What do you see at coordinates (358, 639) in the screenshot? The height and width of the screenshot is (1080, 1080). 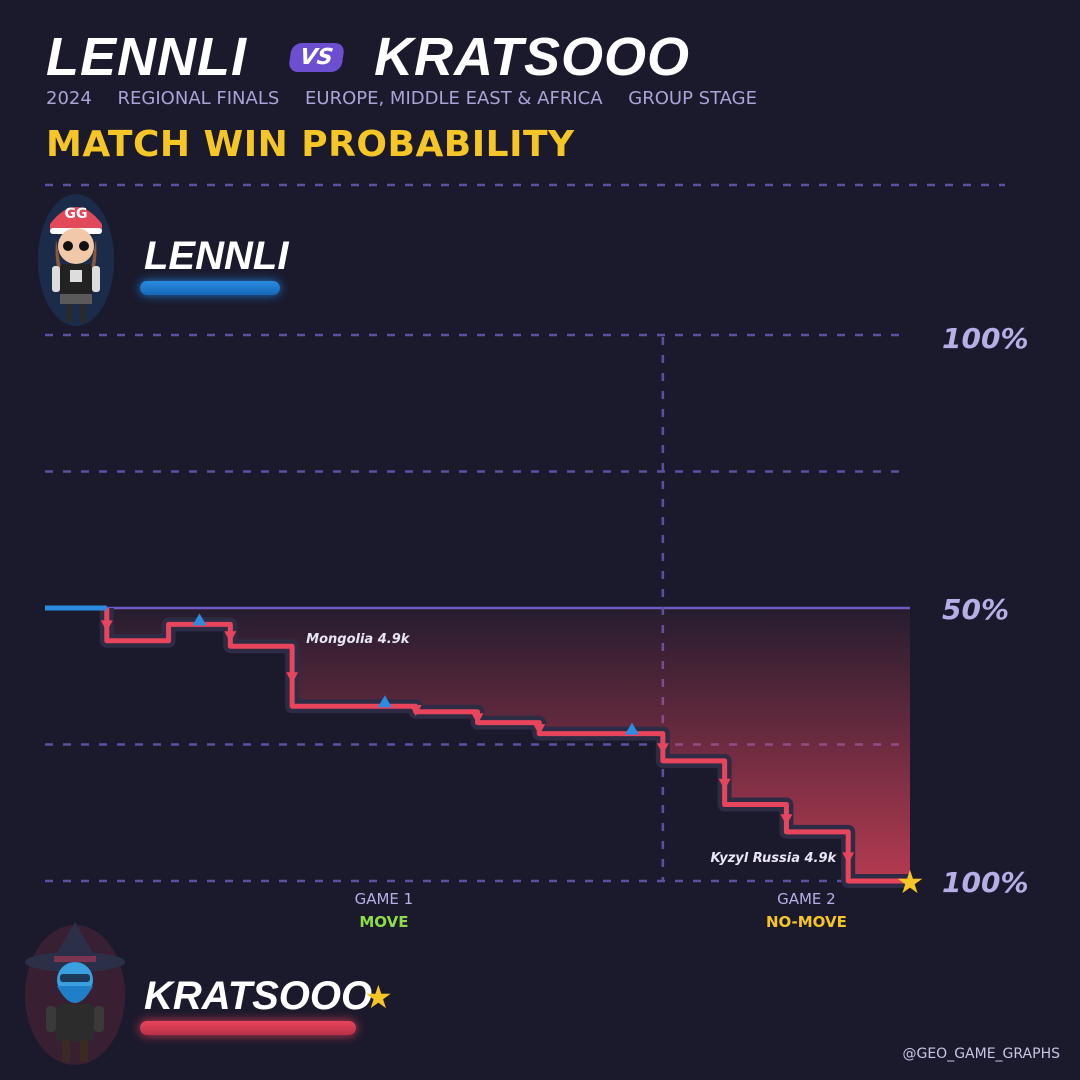 I see `round-annotation: Mongolia 4.9k` at bounding box center [358, 639].